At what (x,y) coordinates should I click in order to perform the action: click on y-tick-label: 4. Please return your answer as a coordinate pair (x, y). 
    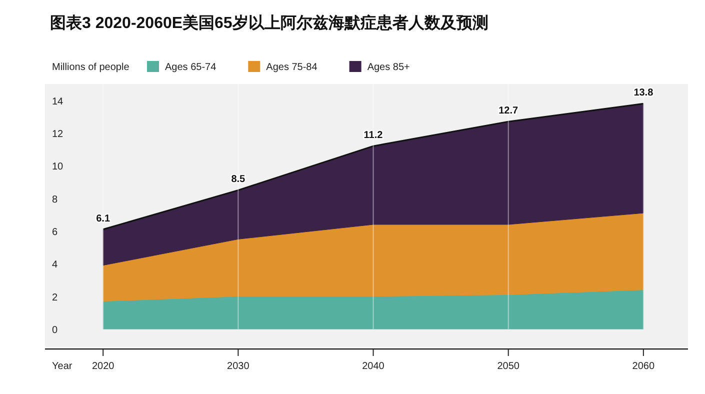
    Looking at the image, I should click on (55, 265).